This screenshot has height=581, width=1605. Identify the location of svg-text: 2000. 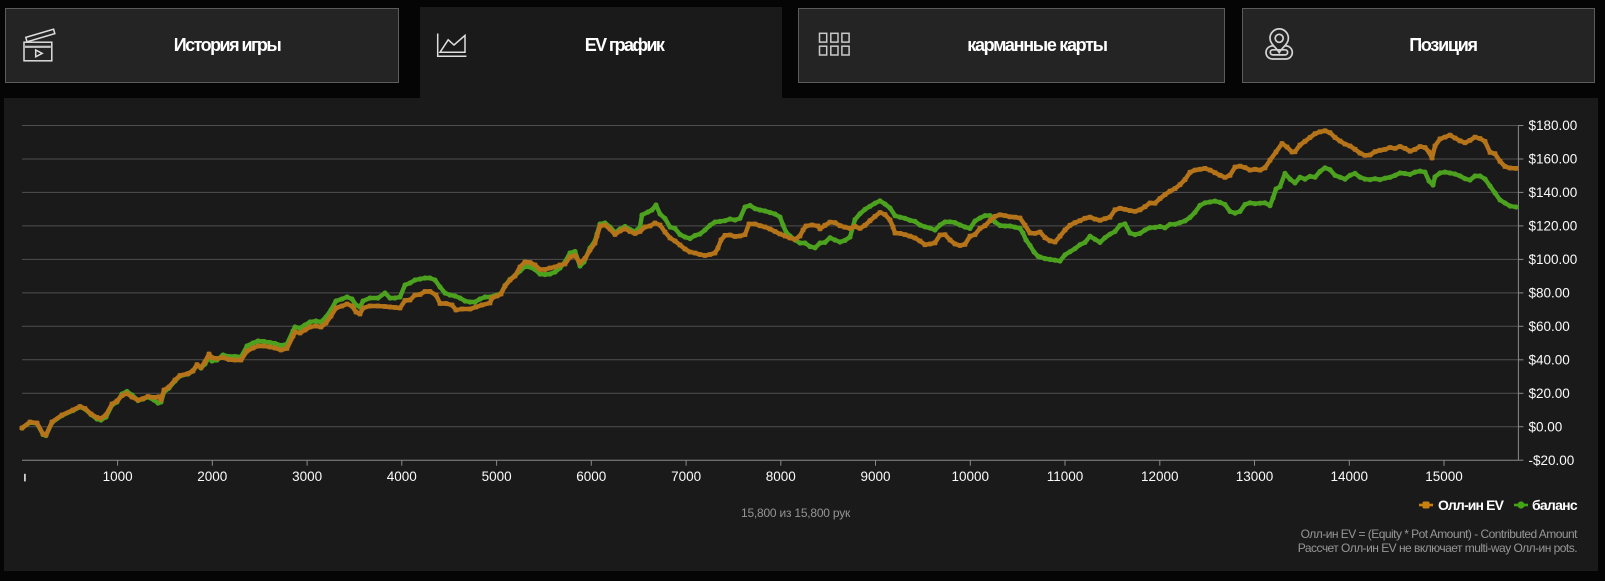
(212, 476).